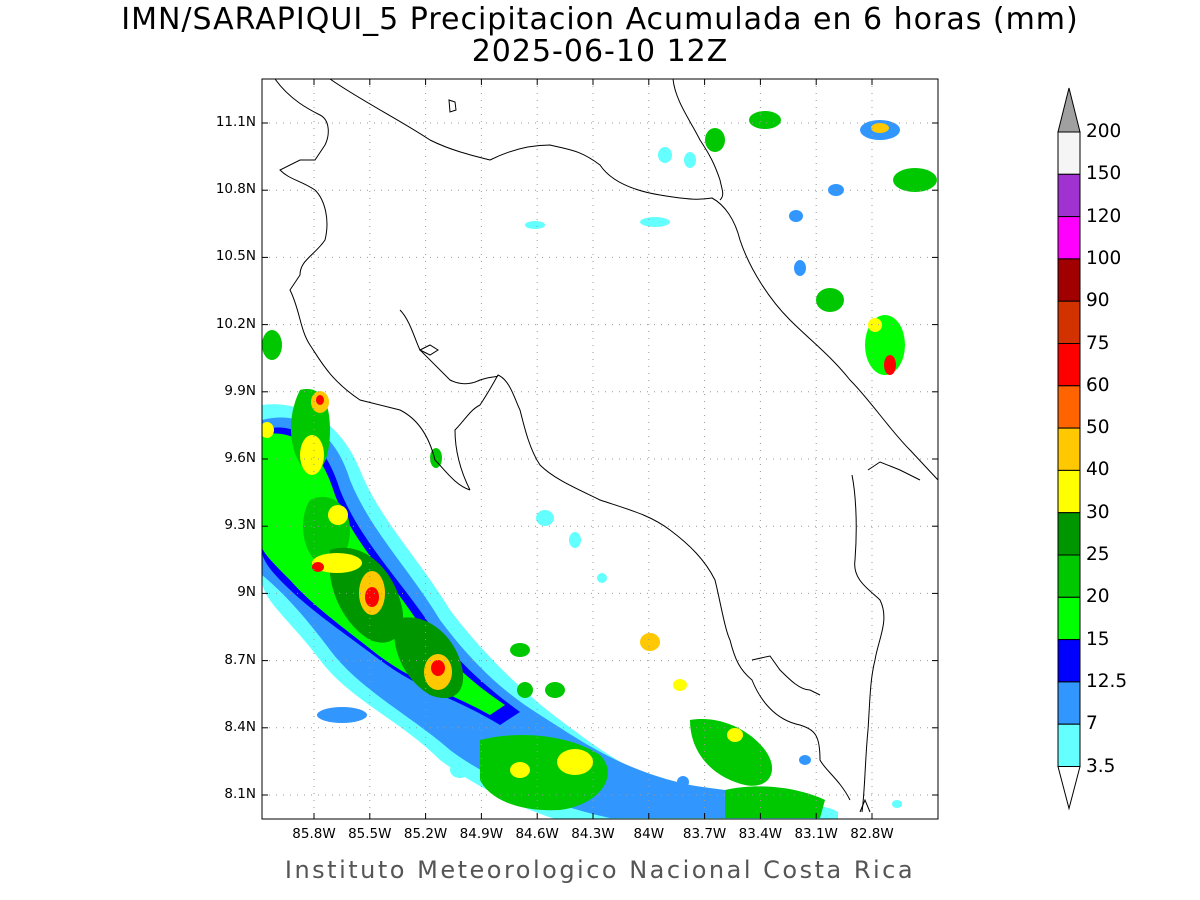  I want to click on lon-tick-label: 85.8W, so click(314, 834).